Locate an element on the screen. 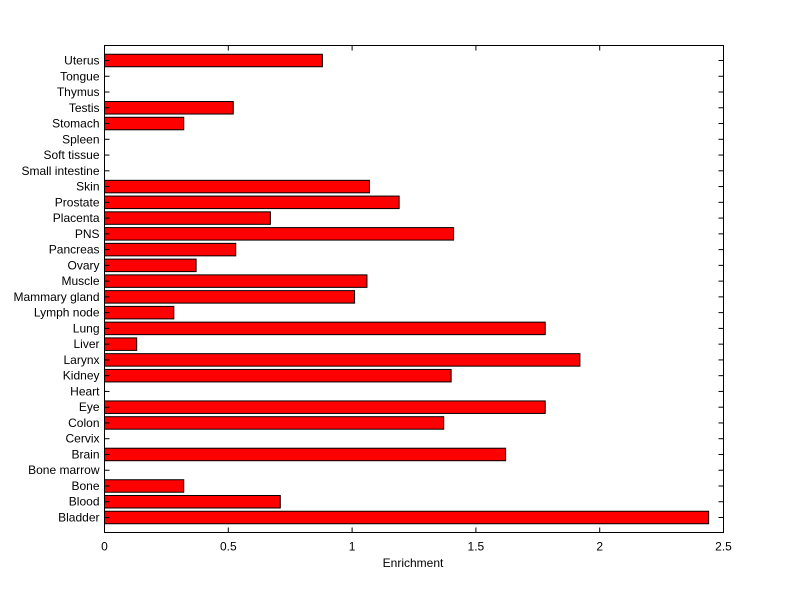 The image size is (800, 599). y-tick-label-bladder: Bladder is located at coordinates (78, 518).